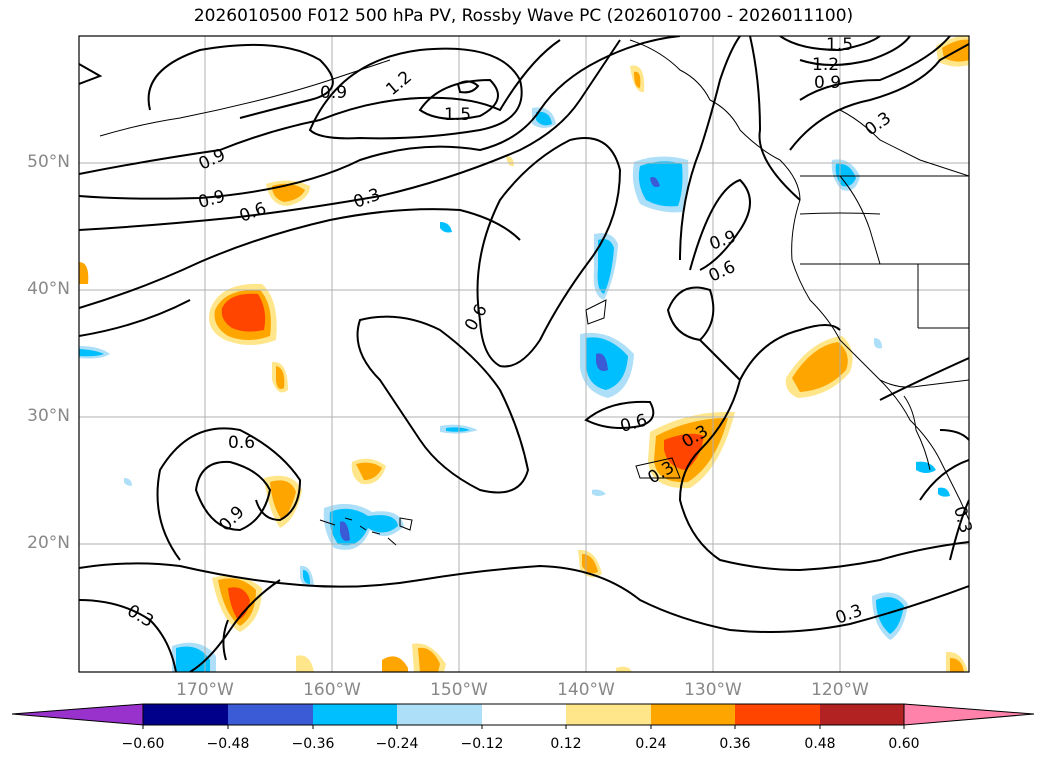  Describe the element at coordinates (459, 690) in the screenshot. I see `lon-label-150w: 150°W` at that location.